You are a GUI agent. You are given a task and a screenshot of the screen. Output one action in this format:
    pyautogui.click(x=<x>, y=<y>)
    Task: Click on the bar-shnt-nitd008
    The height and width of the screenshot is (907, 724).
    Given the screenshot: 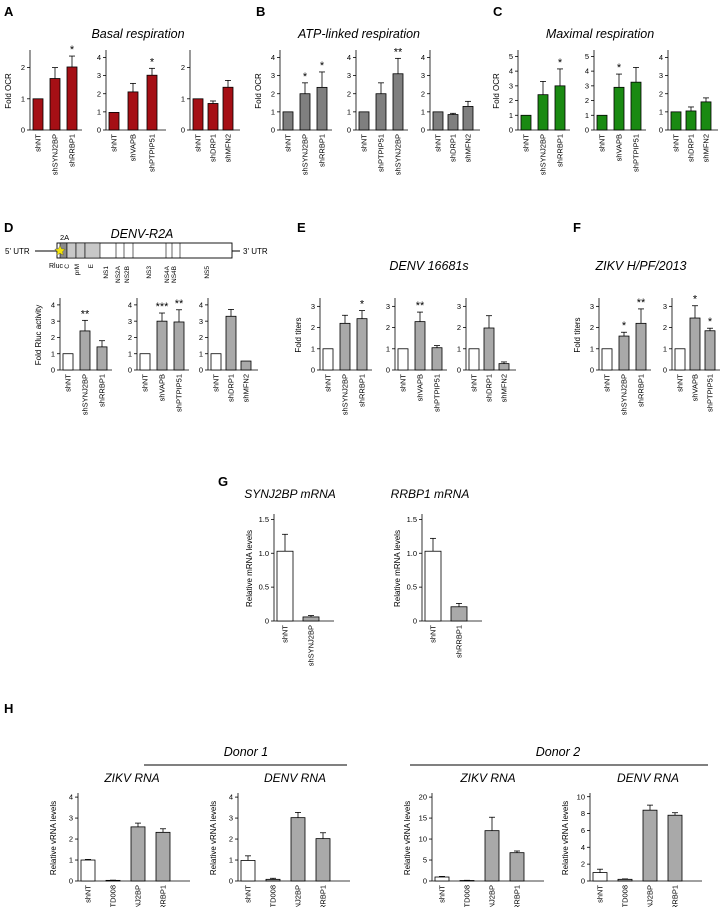 What is the action you would take?
    pyautogui.click(x=625, y=880)
    